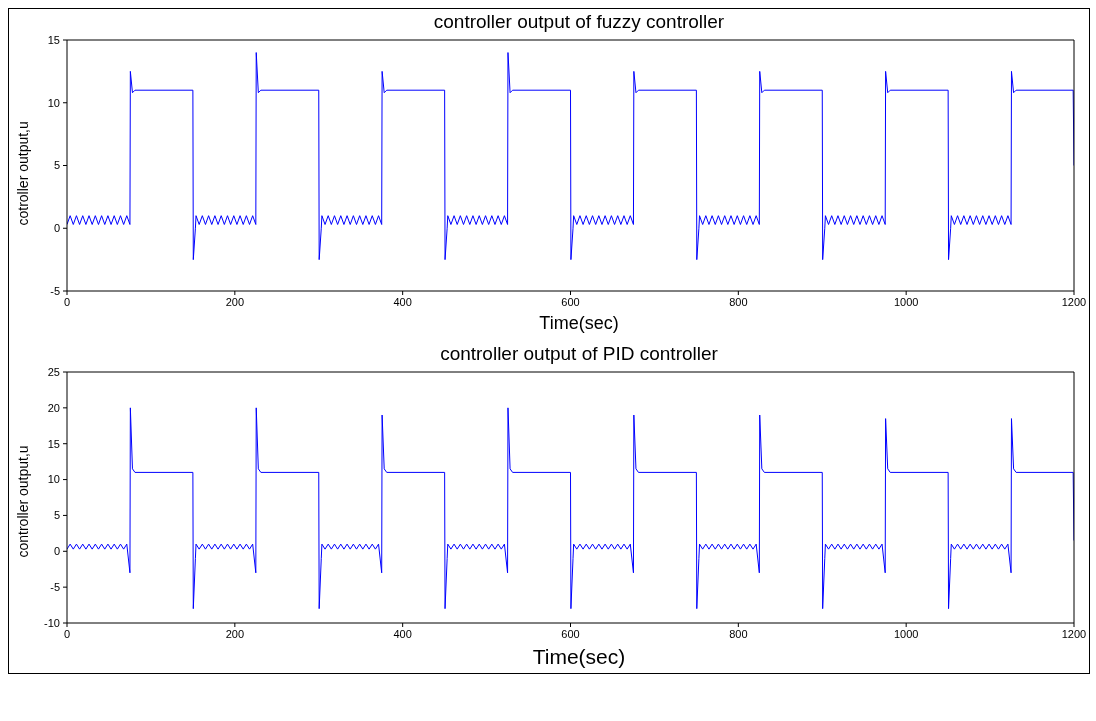 The width and height of the screenshot is (1096, 721). Describe the element at coordinates (53, 407) in the screenshot. I see `y-tick-label: 20` at that location.